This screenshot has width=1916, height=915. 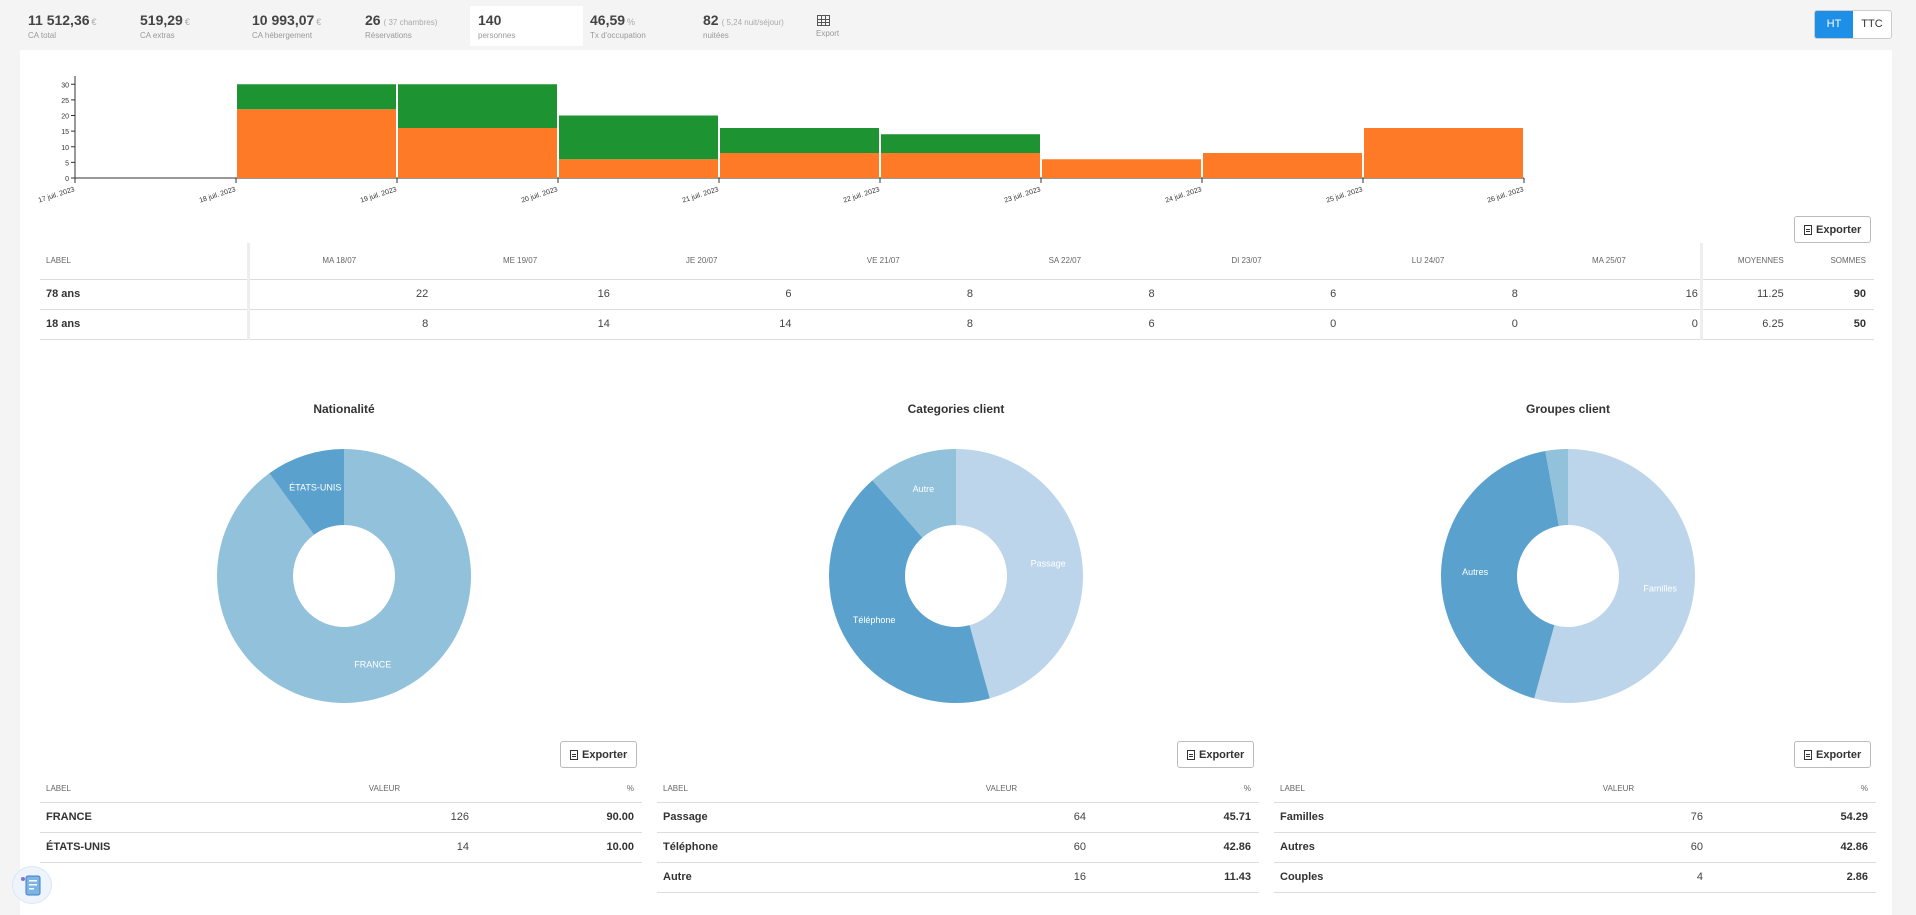 What do you see at coordinates (161, 20) in the screenshot?
I see `kpi-value: 519,29` at bounding box center [161, 20].